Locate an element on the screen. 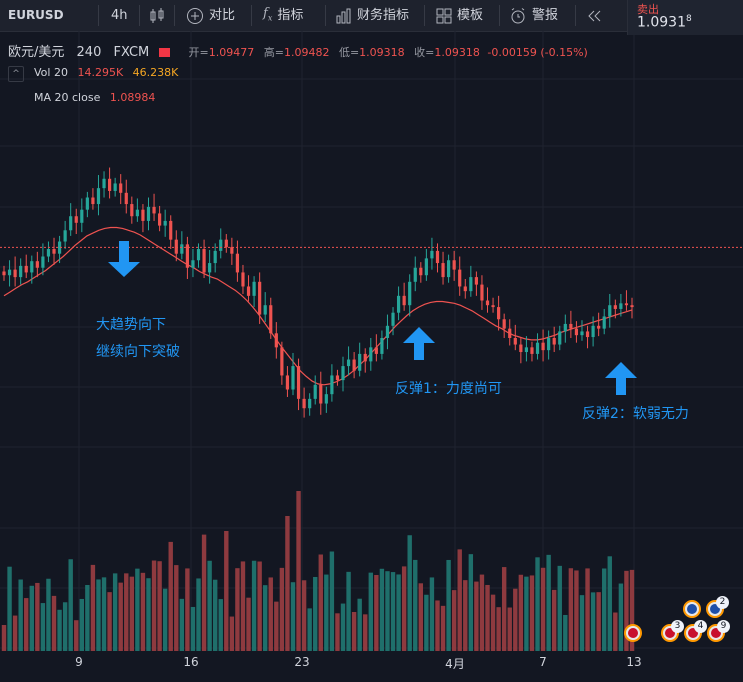  us-event-marker is located at coordinates (633, 633).